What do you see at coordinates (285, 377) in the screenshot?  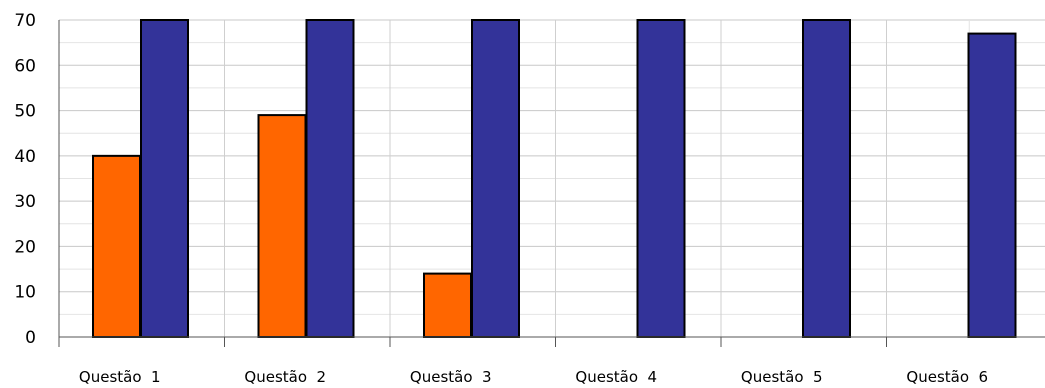 I see `category-label: Questão 2` at bounding box center [285, 377].